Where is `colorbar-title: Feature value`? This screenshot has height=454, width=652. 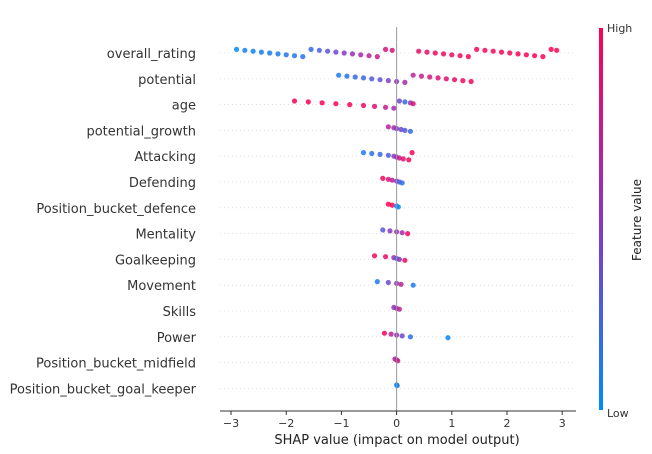 colorbar-title: Feature value is located at coordinates (637, 220).